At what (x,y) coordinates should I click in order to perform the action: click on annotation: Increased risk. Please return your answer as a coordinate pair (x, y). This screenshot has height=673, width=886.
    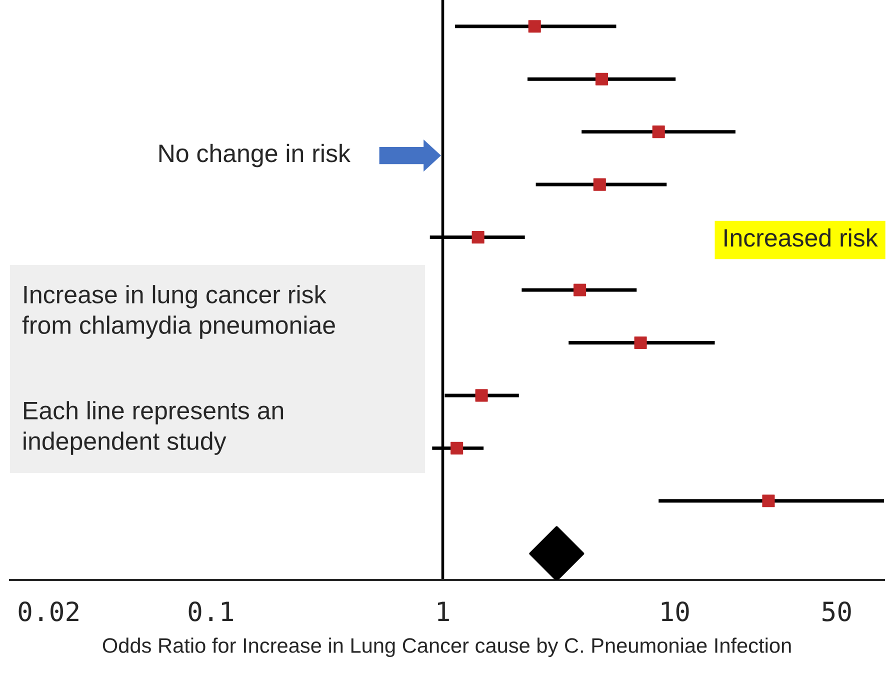
    Looking at the image, I should click on (801, 237).